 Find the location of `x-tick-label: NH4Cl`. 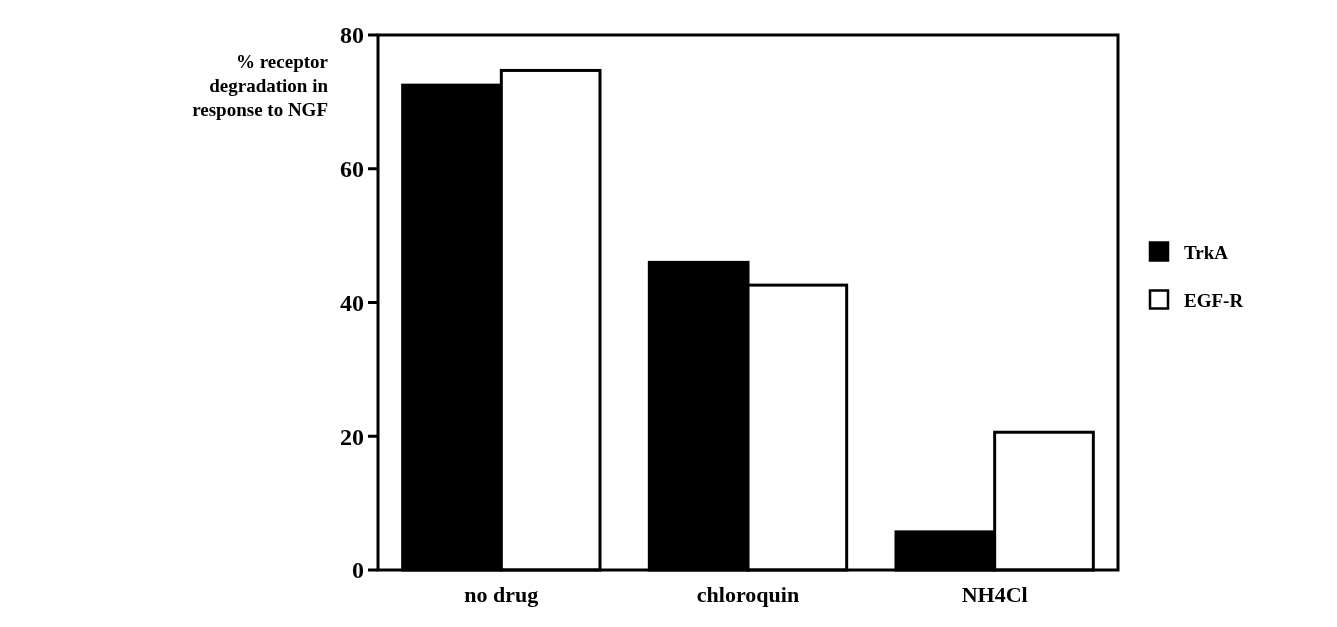

x-tick-label: NH4Cl is located at coordinates (994, 594).